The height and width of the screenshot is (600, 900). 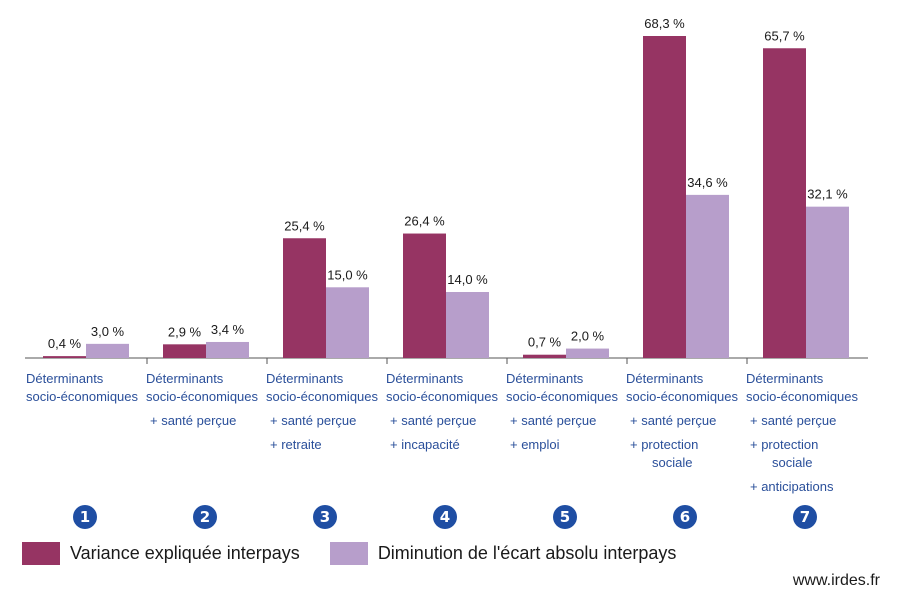 What do you see at coordinates (347, 274) in the screenshot?
I see `data-label-diminution-3: 15,0 %` at bounding box center [347, 274].